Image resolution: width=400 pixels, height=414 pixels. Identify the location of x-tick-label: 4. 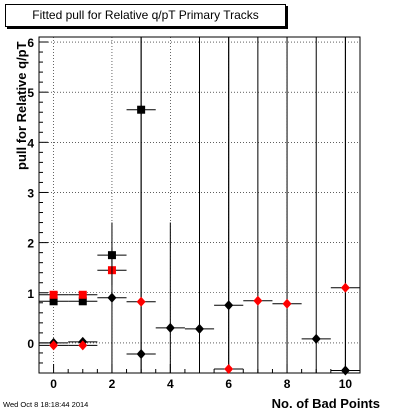
(170, 384).